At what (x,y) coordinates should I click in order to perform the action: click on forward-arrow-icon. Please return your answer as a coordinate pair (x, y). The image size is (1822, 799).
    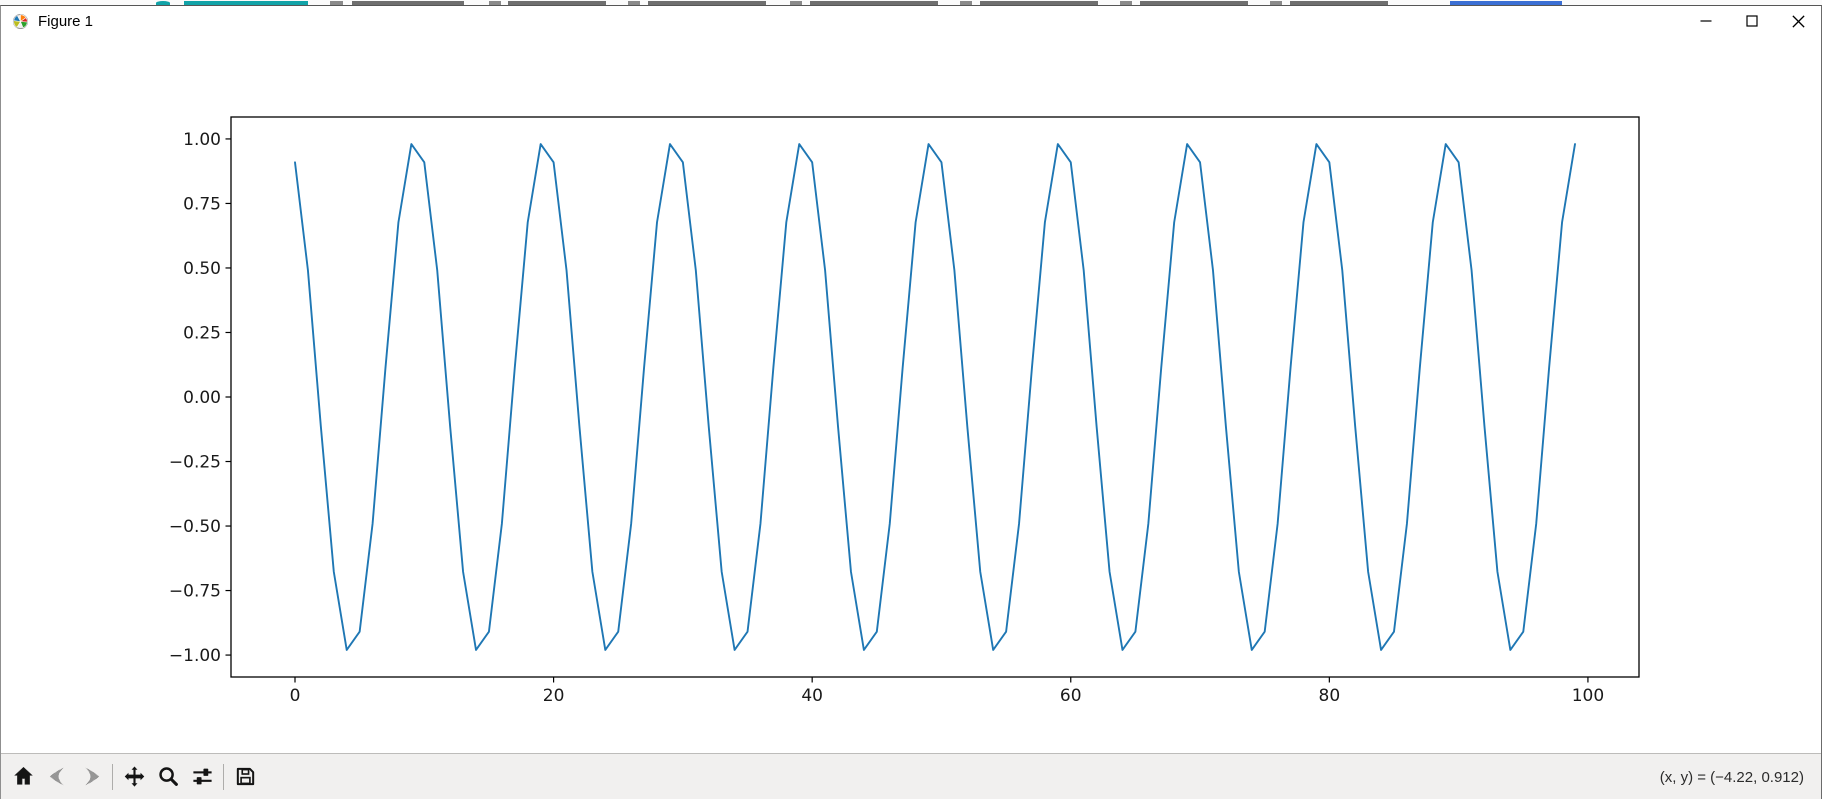
    Looking at the image, I should click on (91, 776).